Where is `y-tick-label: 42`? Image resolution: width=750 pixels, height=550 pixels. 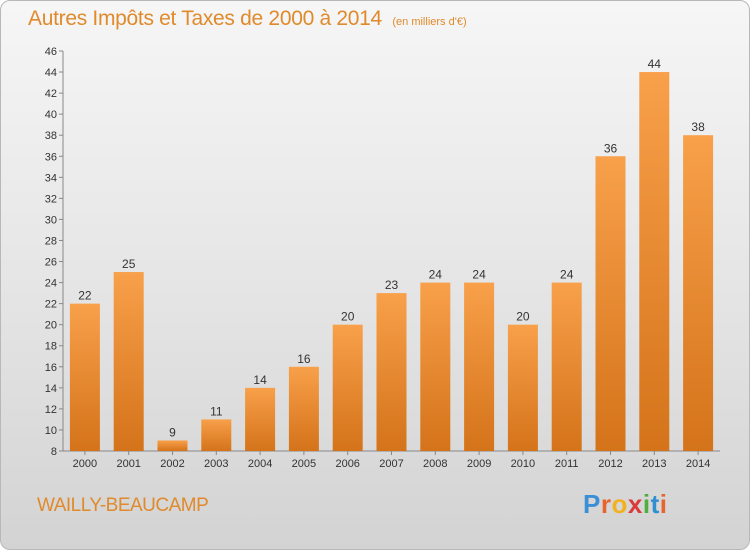 y-tick-label: 42 is located at coordinates (51, 94).